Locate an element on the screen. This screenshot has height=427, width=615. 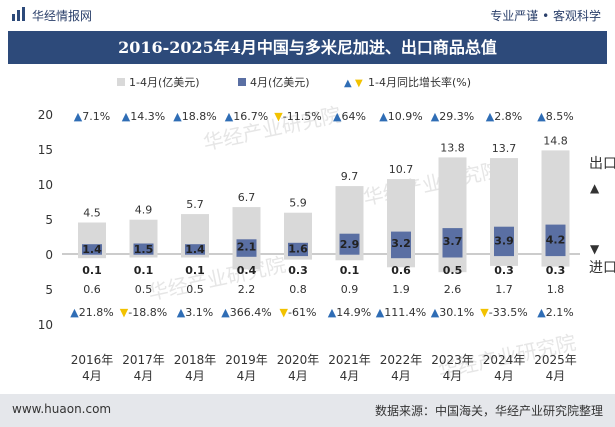
category-label: 2017年 4月 is located at coordinates (143, 368).